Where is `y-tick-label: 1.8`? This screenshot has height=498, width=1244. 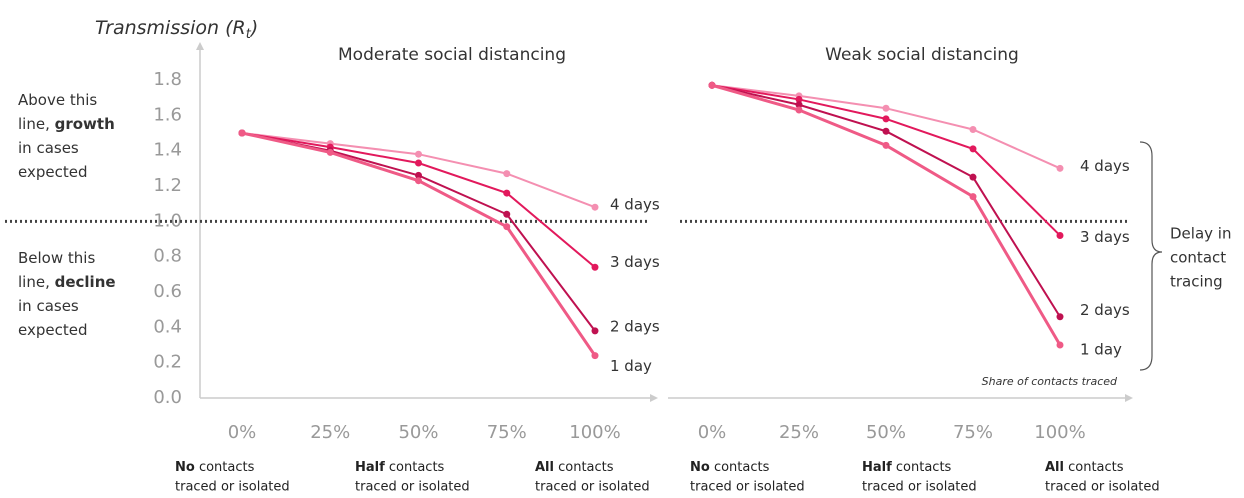
y-tick-label: 1.8 is located at coordinates (167, 79).